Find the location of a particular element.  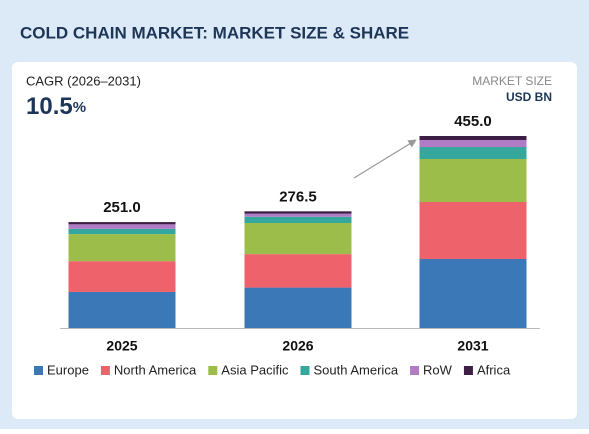

total-label: 455.0 is located at coordinates (473, 121).